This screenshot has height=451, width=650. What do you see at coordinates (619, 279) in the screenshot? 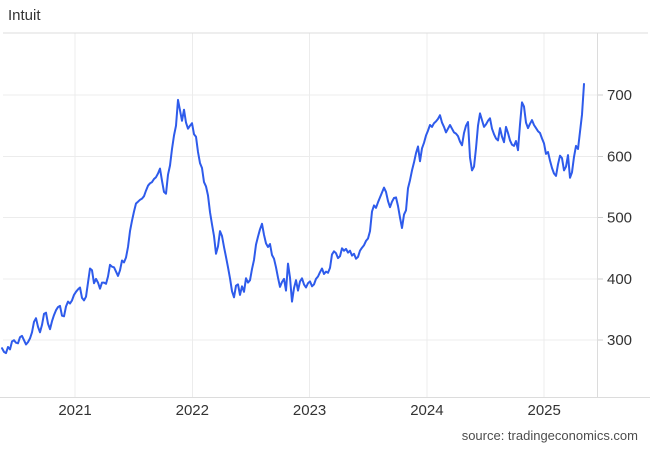
I see `y-axis-label: 400` at bounding box center [619, 279].